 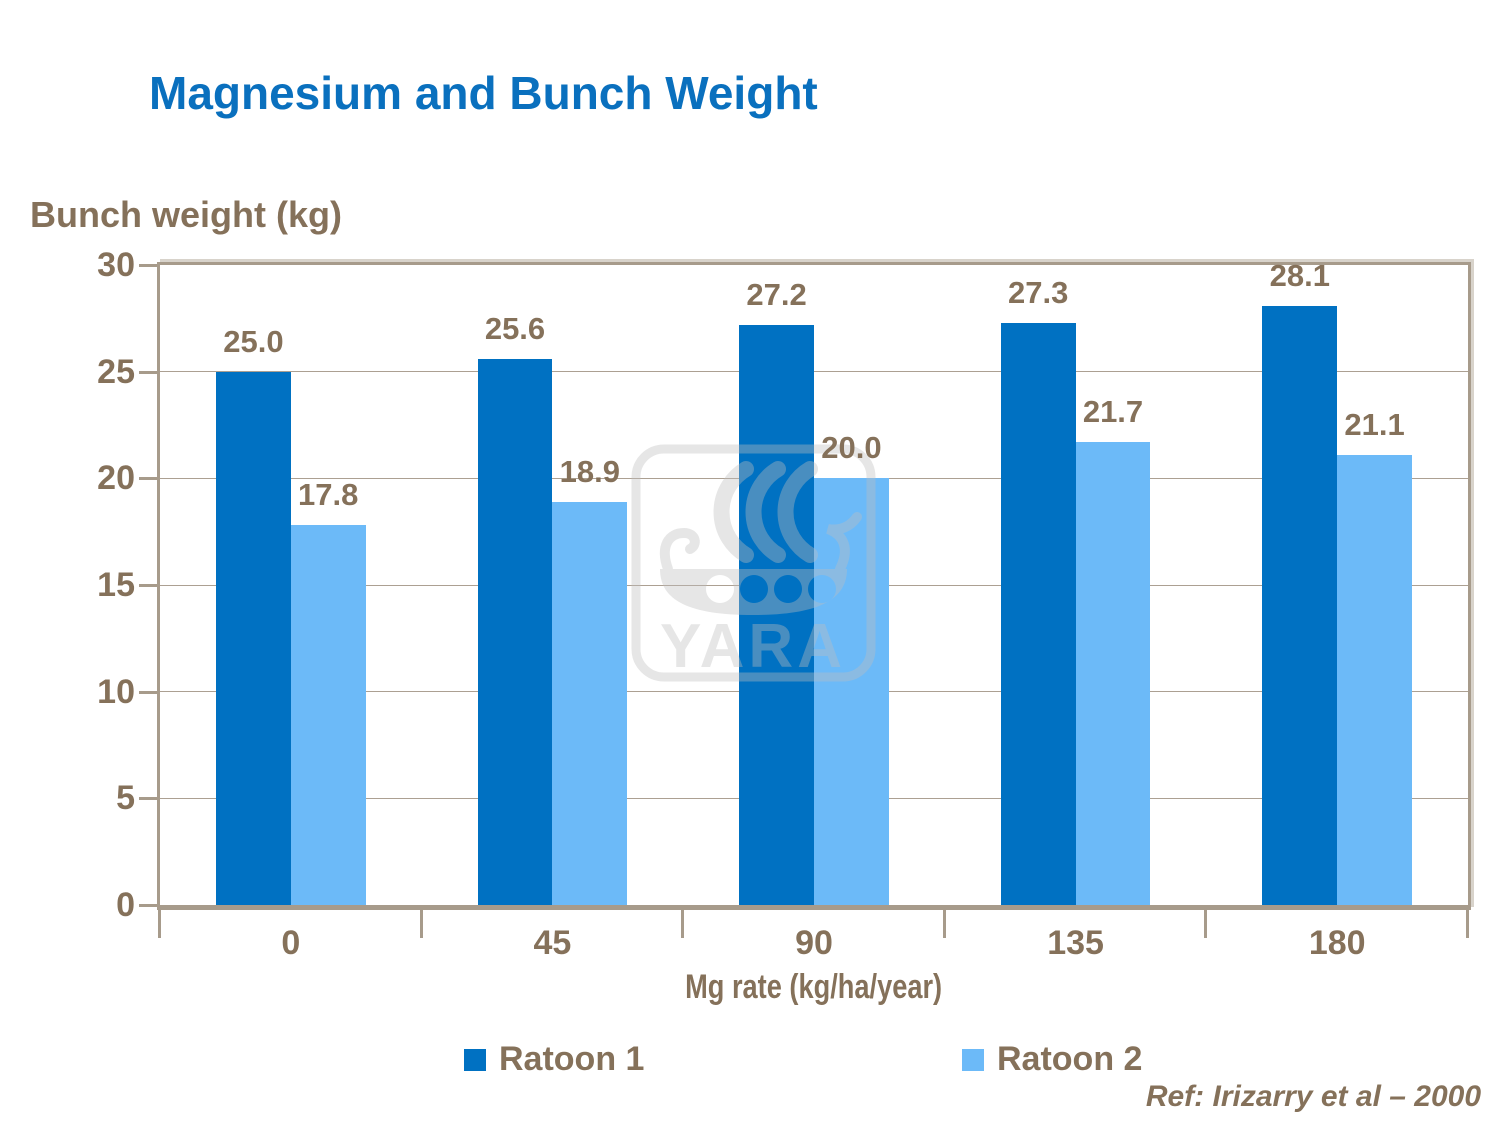 I want to click on x-axis-title-wrap: Mg rate (kg/ha/year), so click(x=814, y=987).